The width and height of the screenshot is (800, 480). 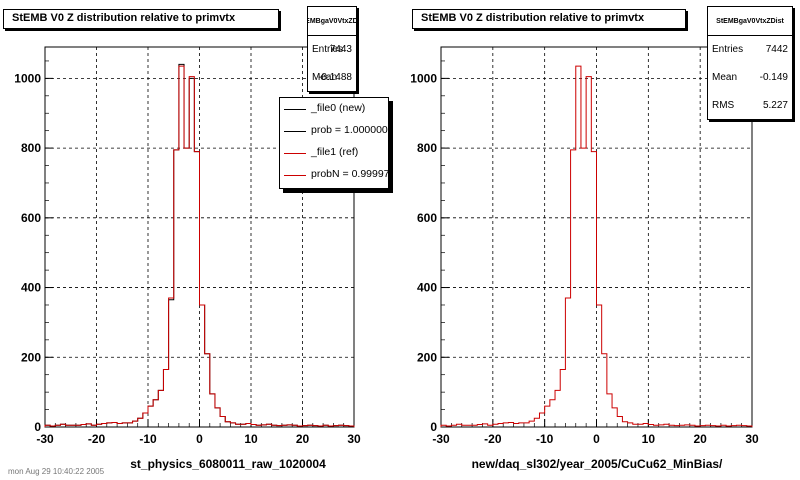 I want to click on stats-value: 7443, so click(x=340, y=49).